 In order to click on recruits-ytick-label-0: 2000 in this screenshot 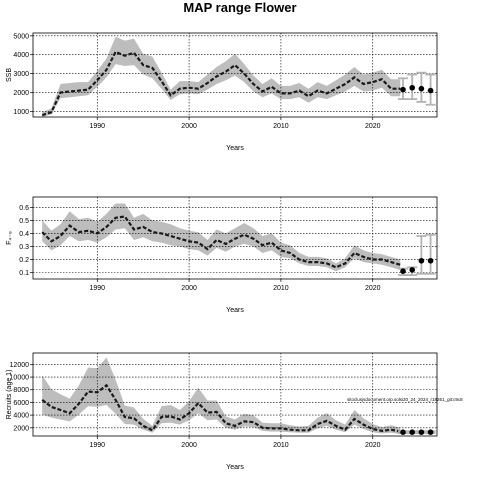, I will do `click(21, 428)`.